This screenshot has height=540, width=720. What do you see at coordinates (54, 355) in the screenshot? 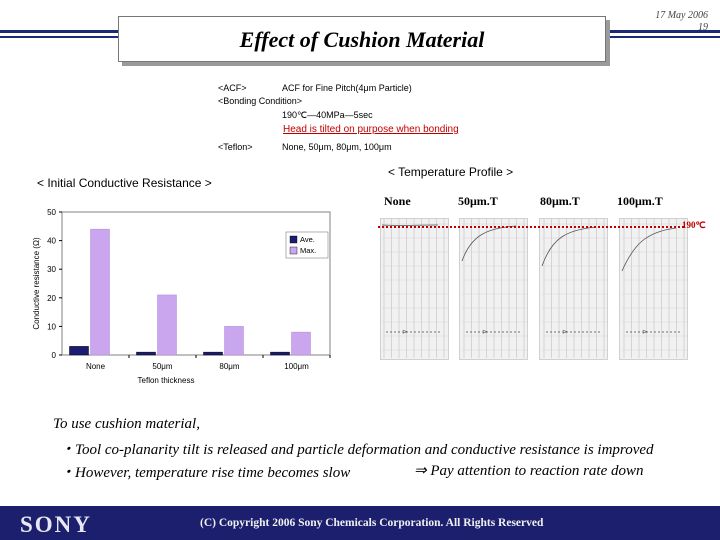
I see `y-tick-label: 0` at bounding box center [54, 355].